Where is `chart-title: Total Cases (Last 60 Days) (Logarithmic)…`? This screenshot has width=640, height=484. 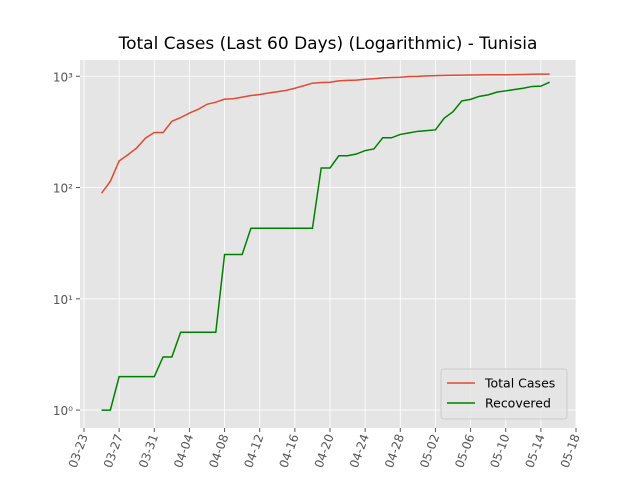
chart-title: Total Cases (Last 60 Days) (Logarithmic)… is located at coordinates (328, 44).